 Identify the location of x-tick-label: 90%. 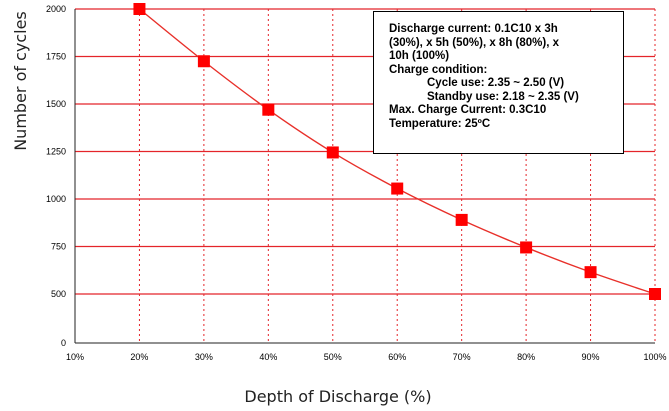
(591, 357).